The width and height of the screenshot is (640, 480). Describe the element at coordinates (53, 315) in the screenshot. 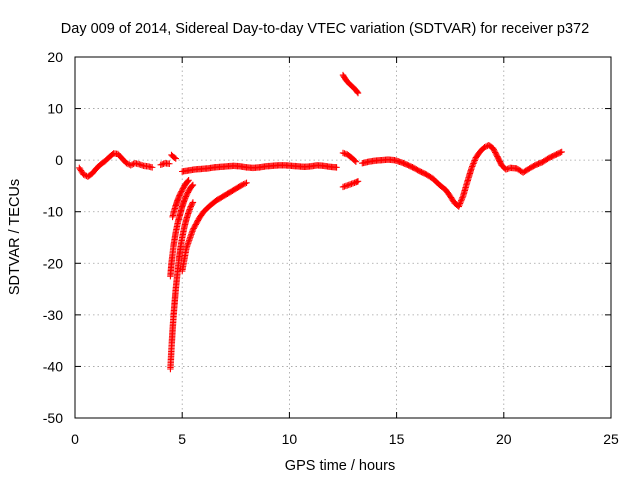

I see `y-tick-label: -30` at that location.